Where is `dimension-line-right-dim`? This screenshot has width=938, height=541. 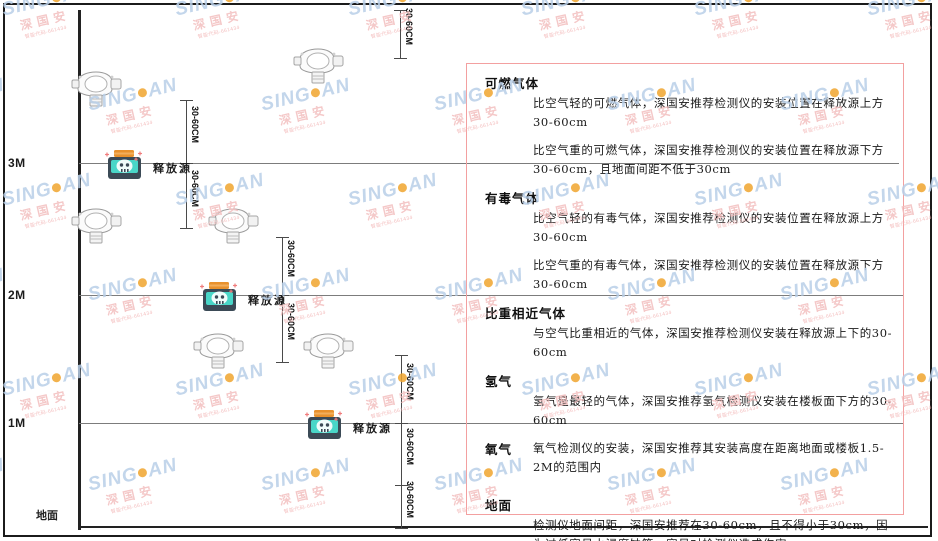
dimension-line-right-dim is located at coordinates (401, 441).